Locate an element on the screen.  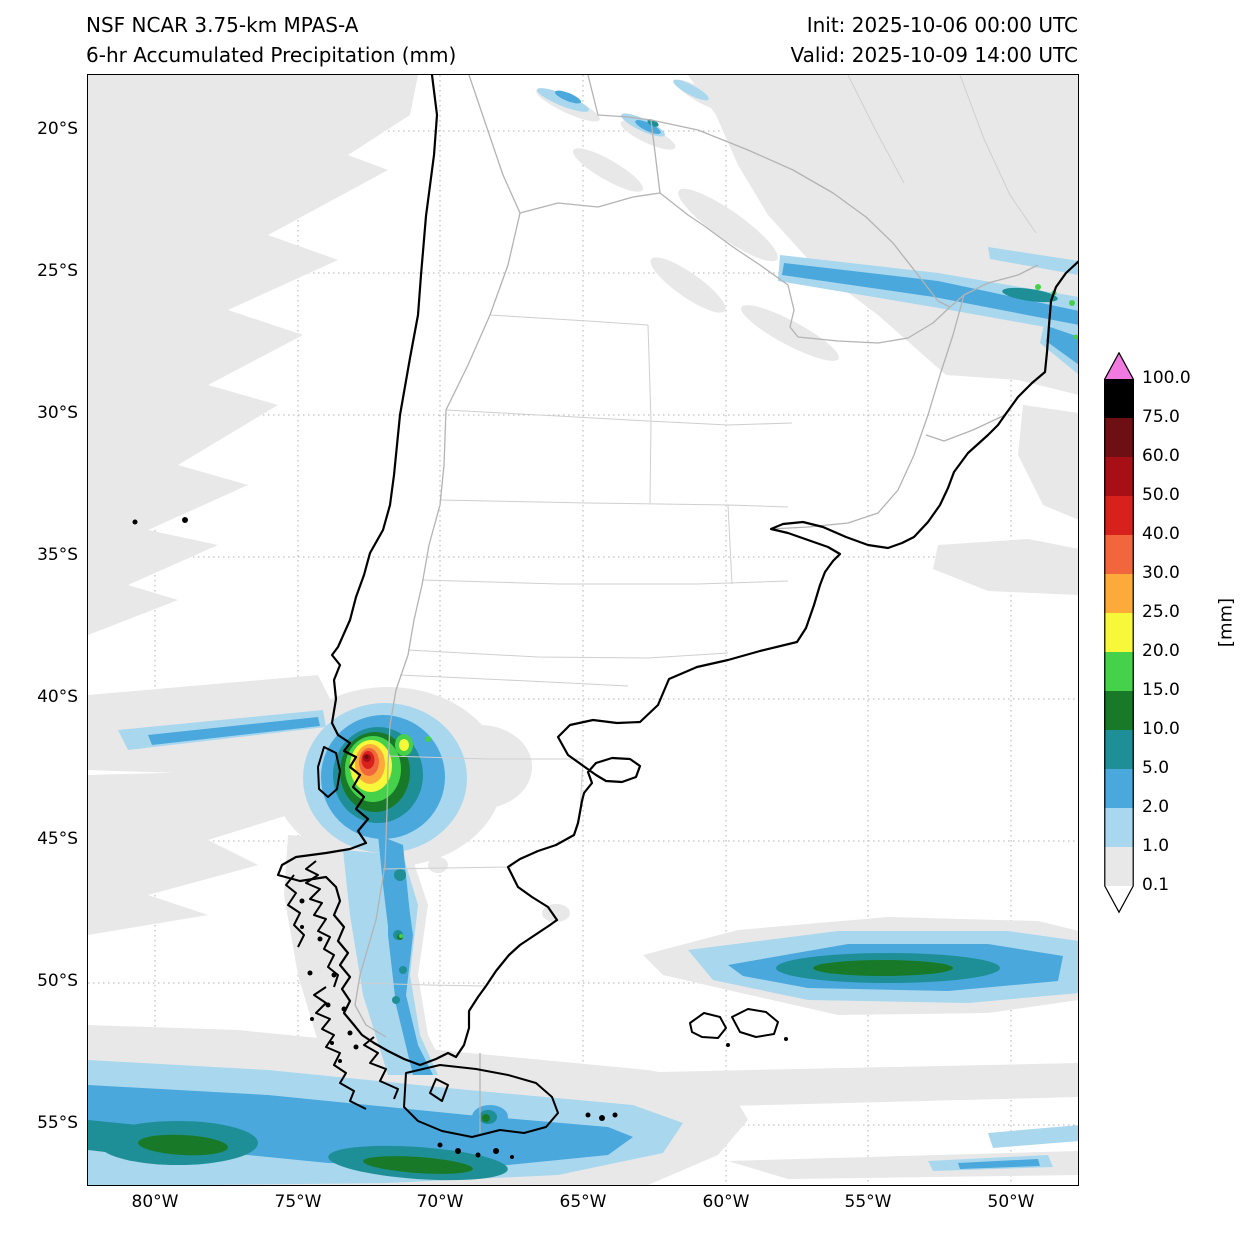
juan-fernandez-islands is located at coordinates (135, 522).